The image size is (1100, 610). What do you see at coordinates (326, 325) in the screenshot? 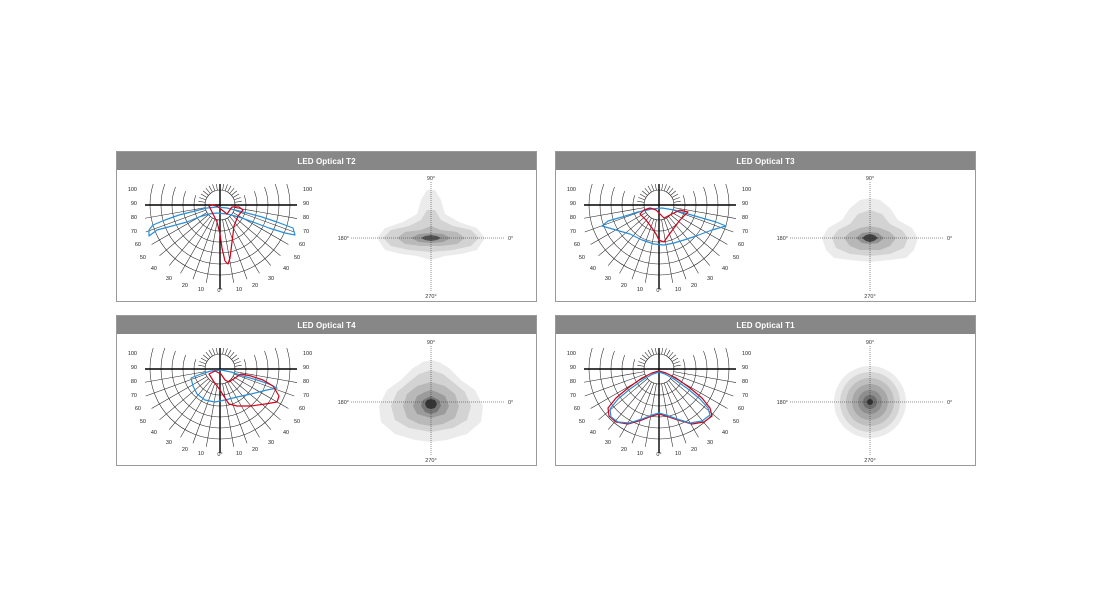
I see `panel-title: LED Optical T4` at bounding box center [326, 325].